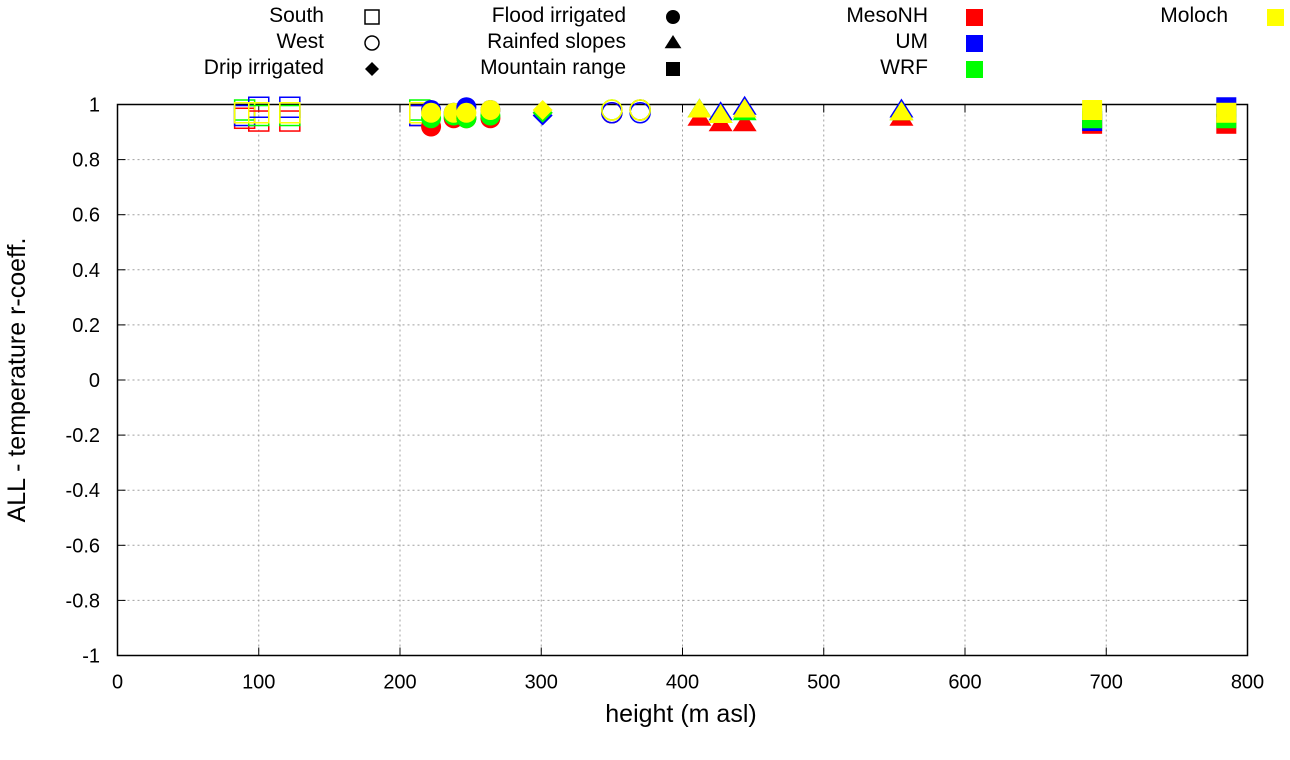  What do you see at coordinates (673, 41) in the screenshot?
I see `legend-filled-triangle-icon` at bounding box center [673, 41].